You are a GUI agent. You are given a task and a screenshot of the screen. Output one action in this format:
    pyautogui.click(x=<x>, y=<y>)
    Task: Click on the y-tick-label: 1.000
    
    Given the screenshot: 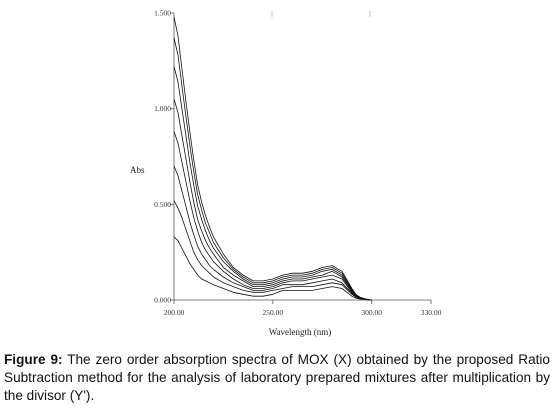 What is the action you would take?
    pyautogui.click(x=162, y=108)
    